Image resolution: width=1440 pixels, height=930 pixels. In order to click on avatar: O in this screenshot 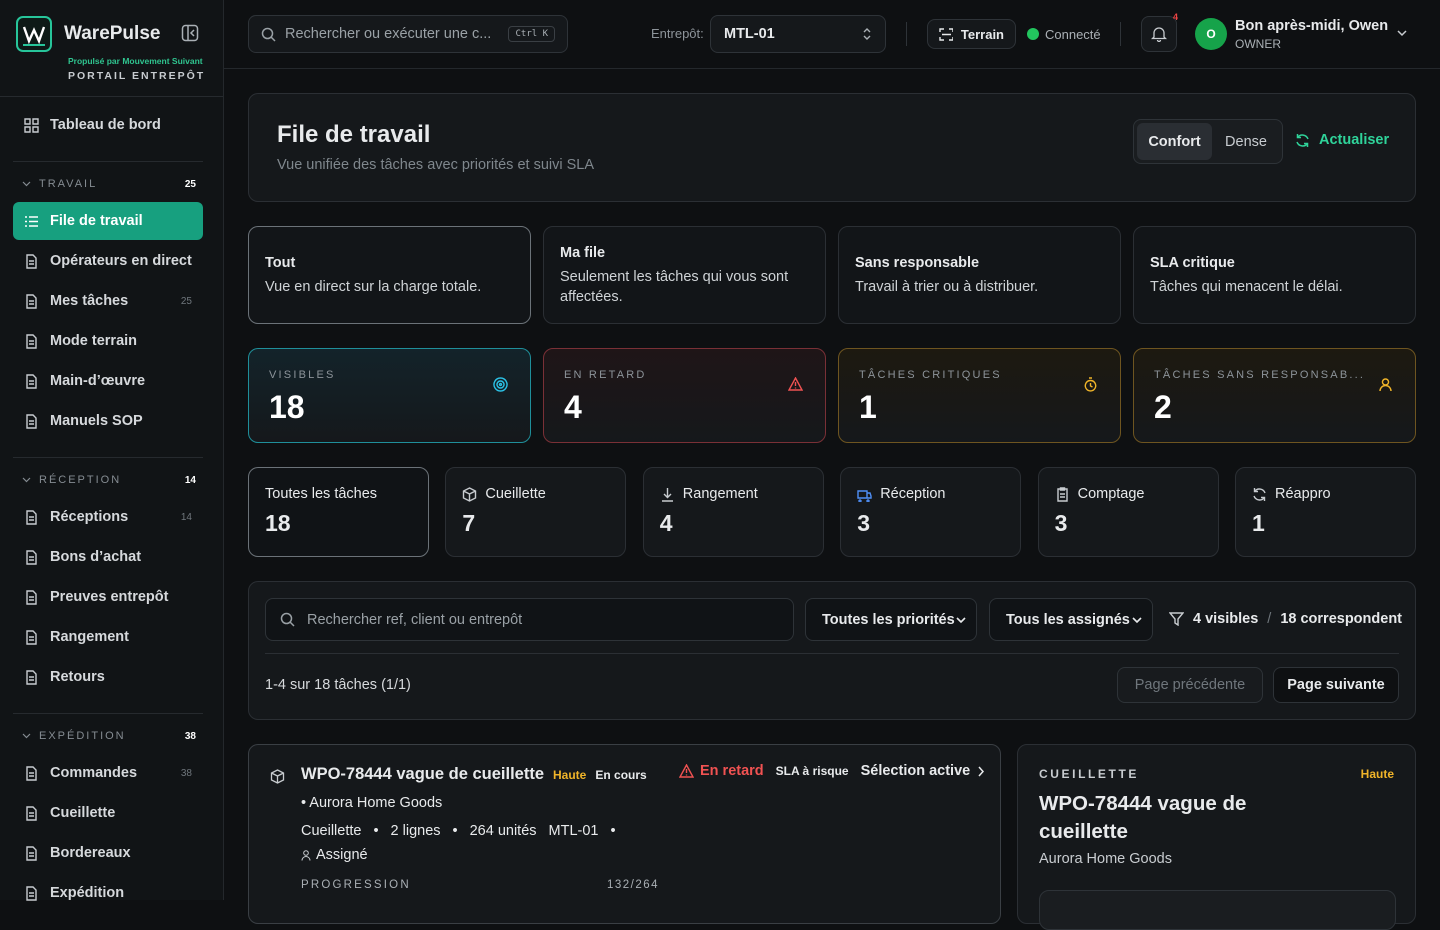, I will do `click(1211, 34)`.